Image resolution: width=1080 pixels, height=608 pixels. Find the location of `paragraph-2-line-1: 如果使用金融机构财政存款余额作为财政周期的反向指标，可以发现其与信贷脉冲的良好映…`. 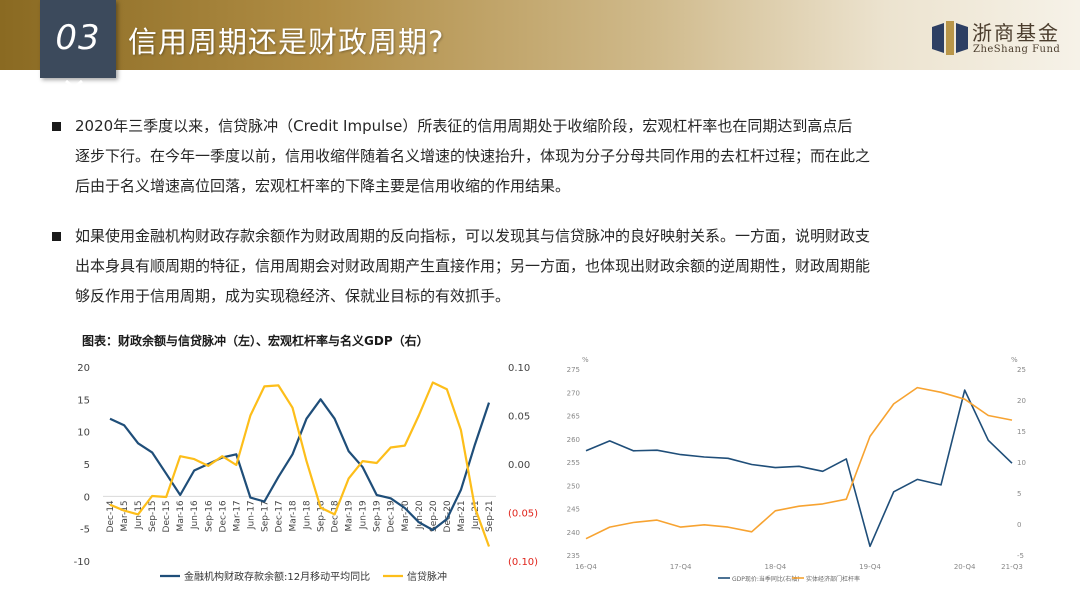

paragraph-2-line-1: 如果使用金融机构财政存款余额作为财政周期的反向指标，可以发现其与信贷脉冲的良好映… is located at coordinates (473, 236).